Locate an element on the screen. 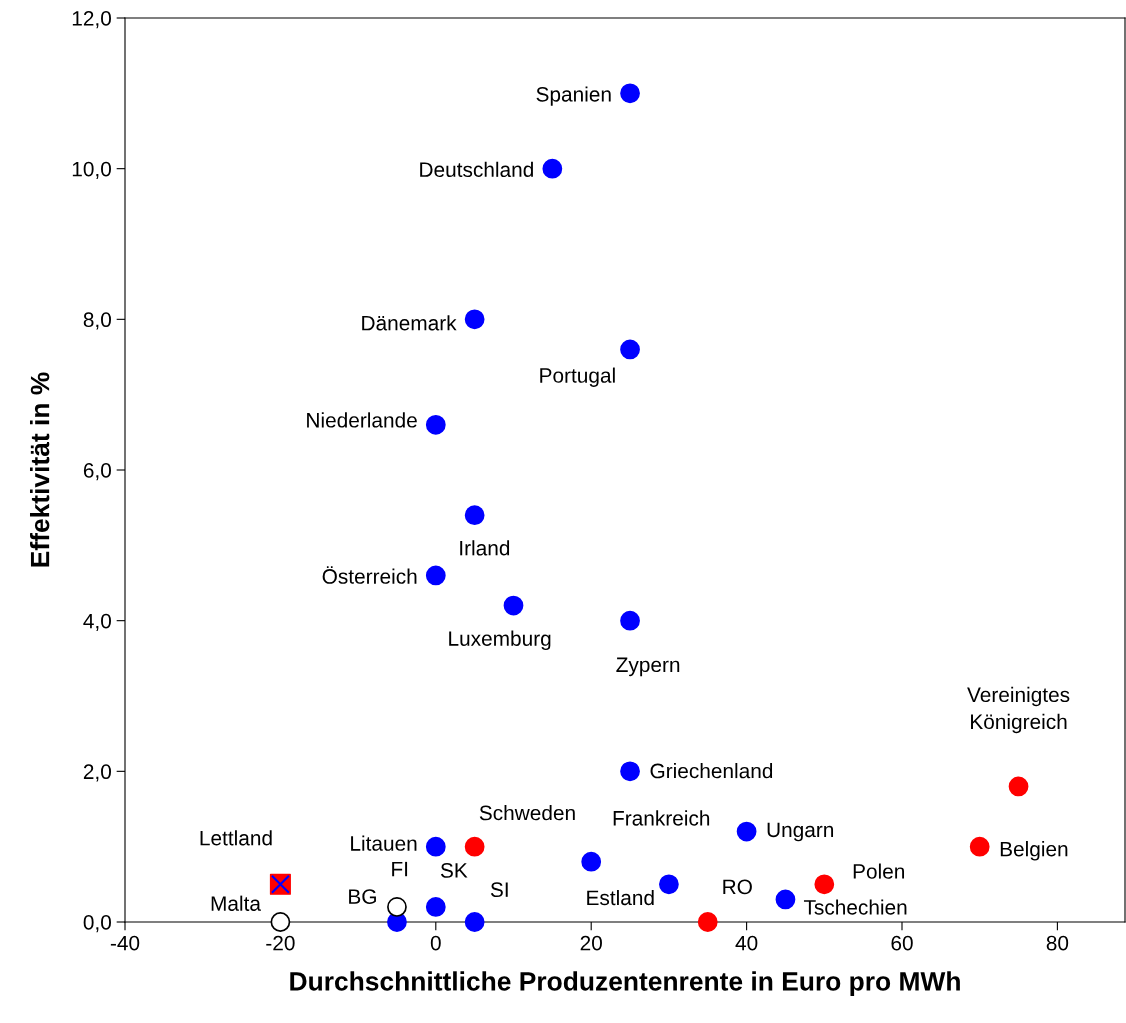 Image resolution: width=1126 pixels, height=1023 pixels. x-tick-label: 40 is located at coordinates (746, 943).